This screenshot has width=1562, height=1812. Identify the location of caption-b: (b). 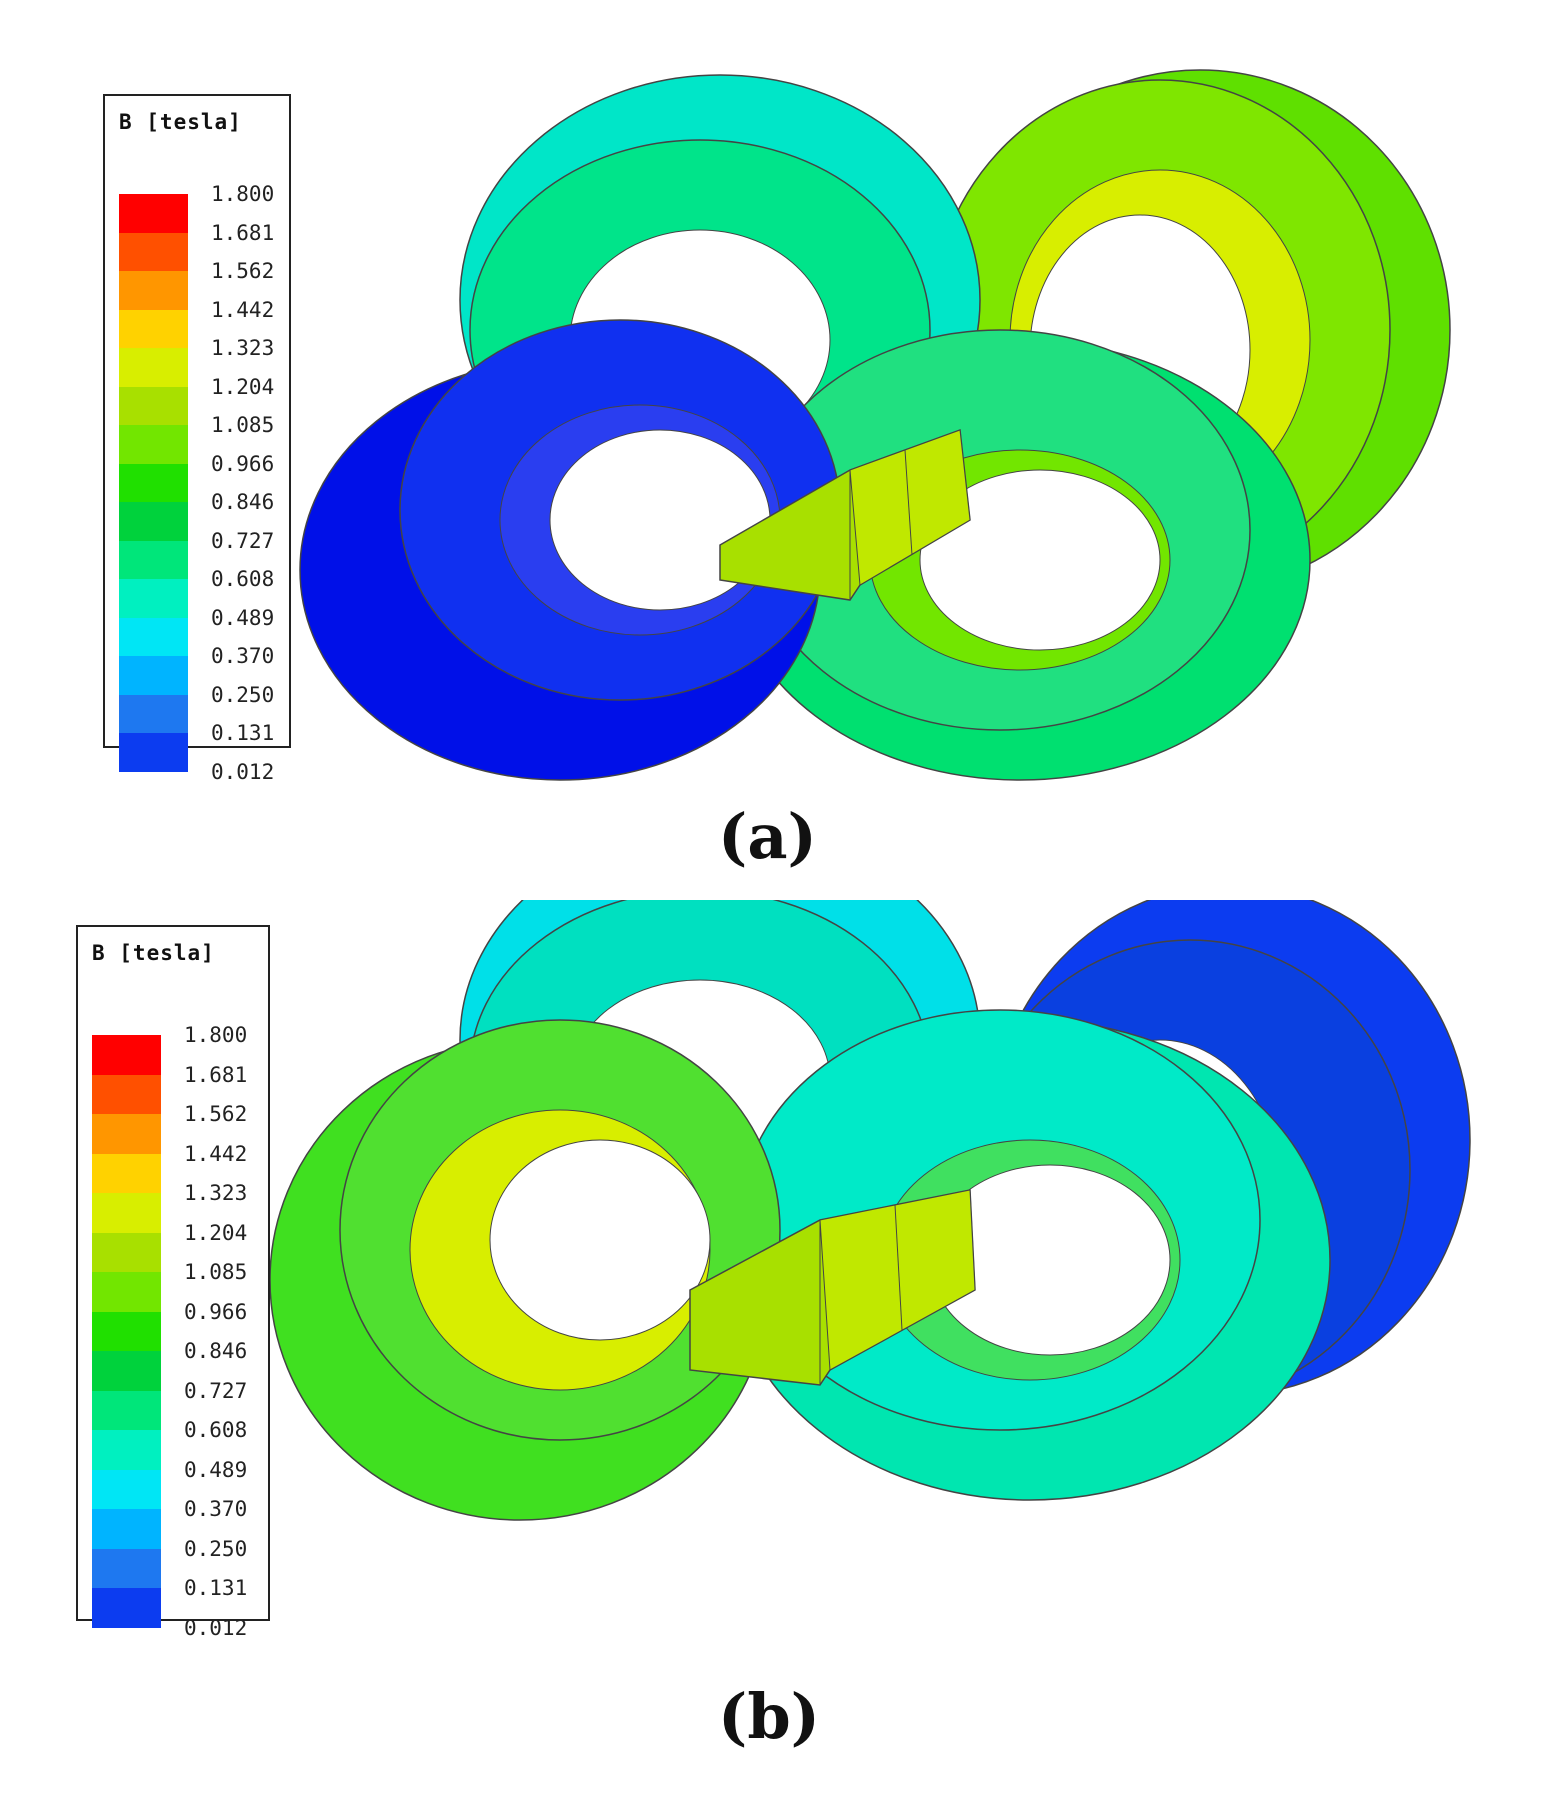
(769, 1716).